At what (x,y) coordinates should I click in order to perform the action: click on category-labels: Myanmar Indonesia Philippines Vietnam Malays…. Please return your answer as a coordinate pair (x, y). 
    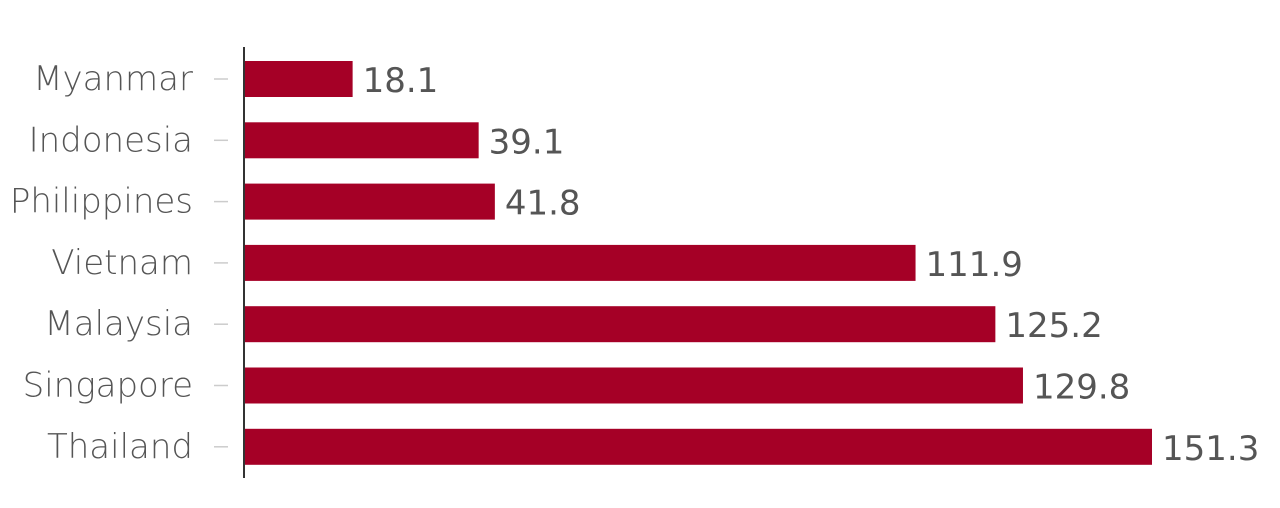
    Looking at the image, I should click on (101, 263).